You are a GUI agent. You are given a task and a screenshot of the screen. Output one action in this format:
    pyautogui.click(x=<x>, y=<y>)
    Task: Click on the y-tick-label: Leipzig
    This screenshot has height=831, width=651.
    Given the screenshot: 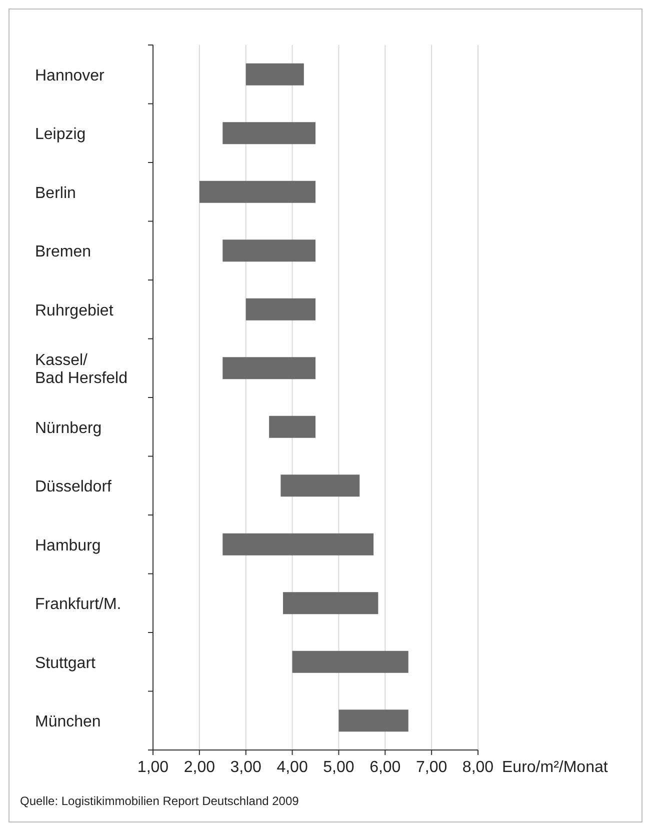 What is the action you would take?
    pyautogui.click(x=60, y=135)
    